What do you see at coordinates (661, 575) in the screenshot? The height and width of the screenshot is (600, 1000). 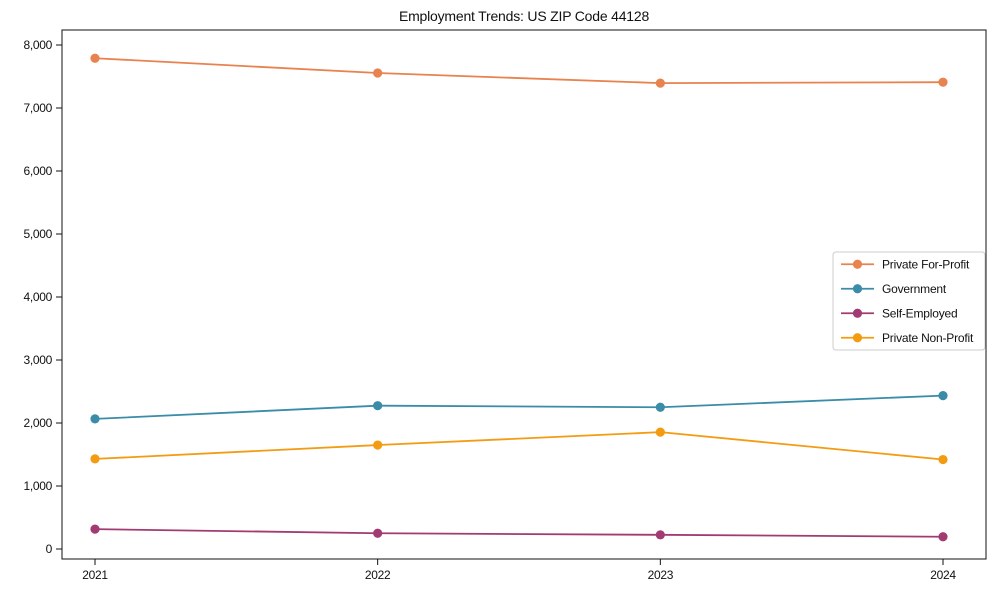 I see `x-axis-tick-label: 2023` at bounding box center [661, 575].